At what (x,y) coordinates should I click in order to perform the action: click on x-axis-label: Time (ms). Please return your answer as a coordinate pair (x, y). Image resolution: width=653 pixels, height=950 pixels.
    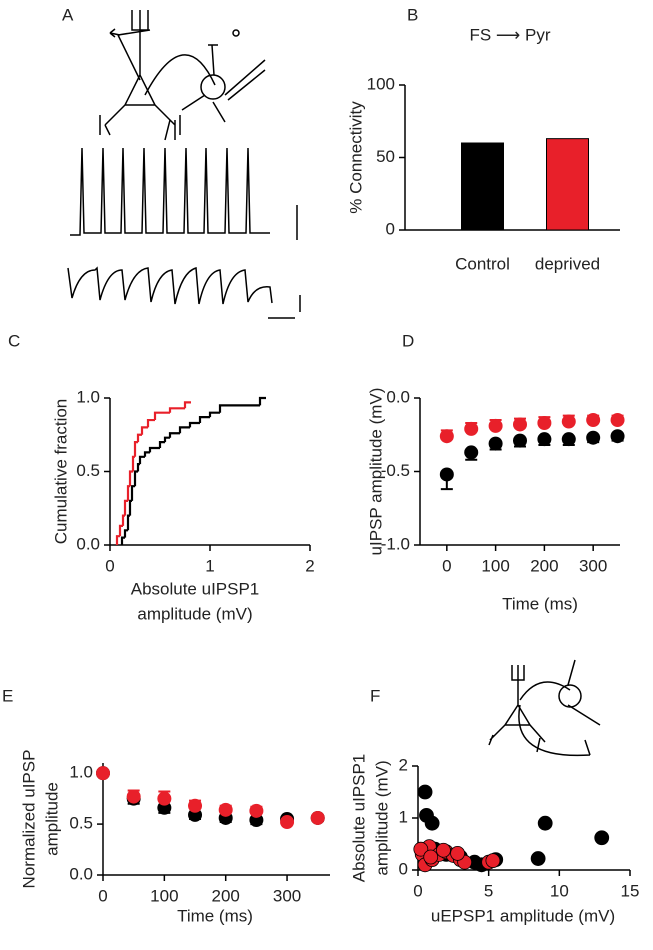
    Looking at the image, I should click on (215, 915).